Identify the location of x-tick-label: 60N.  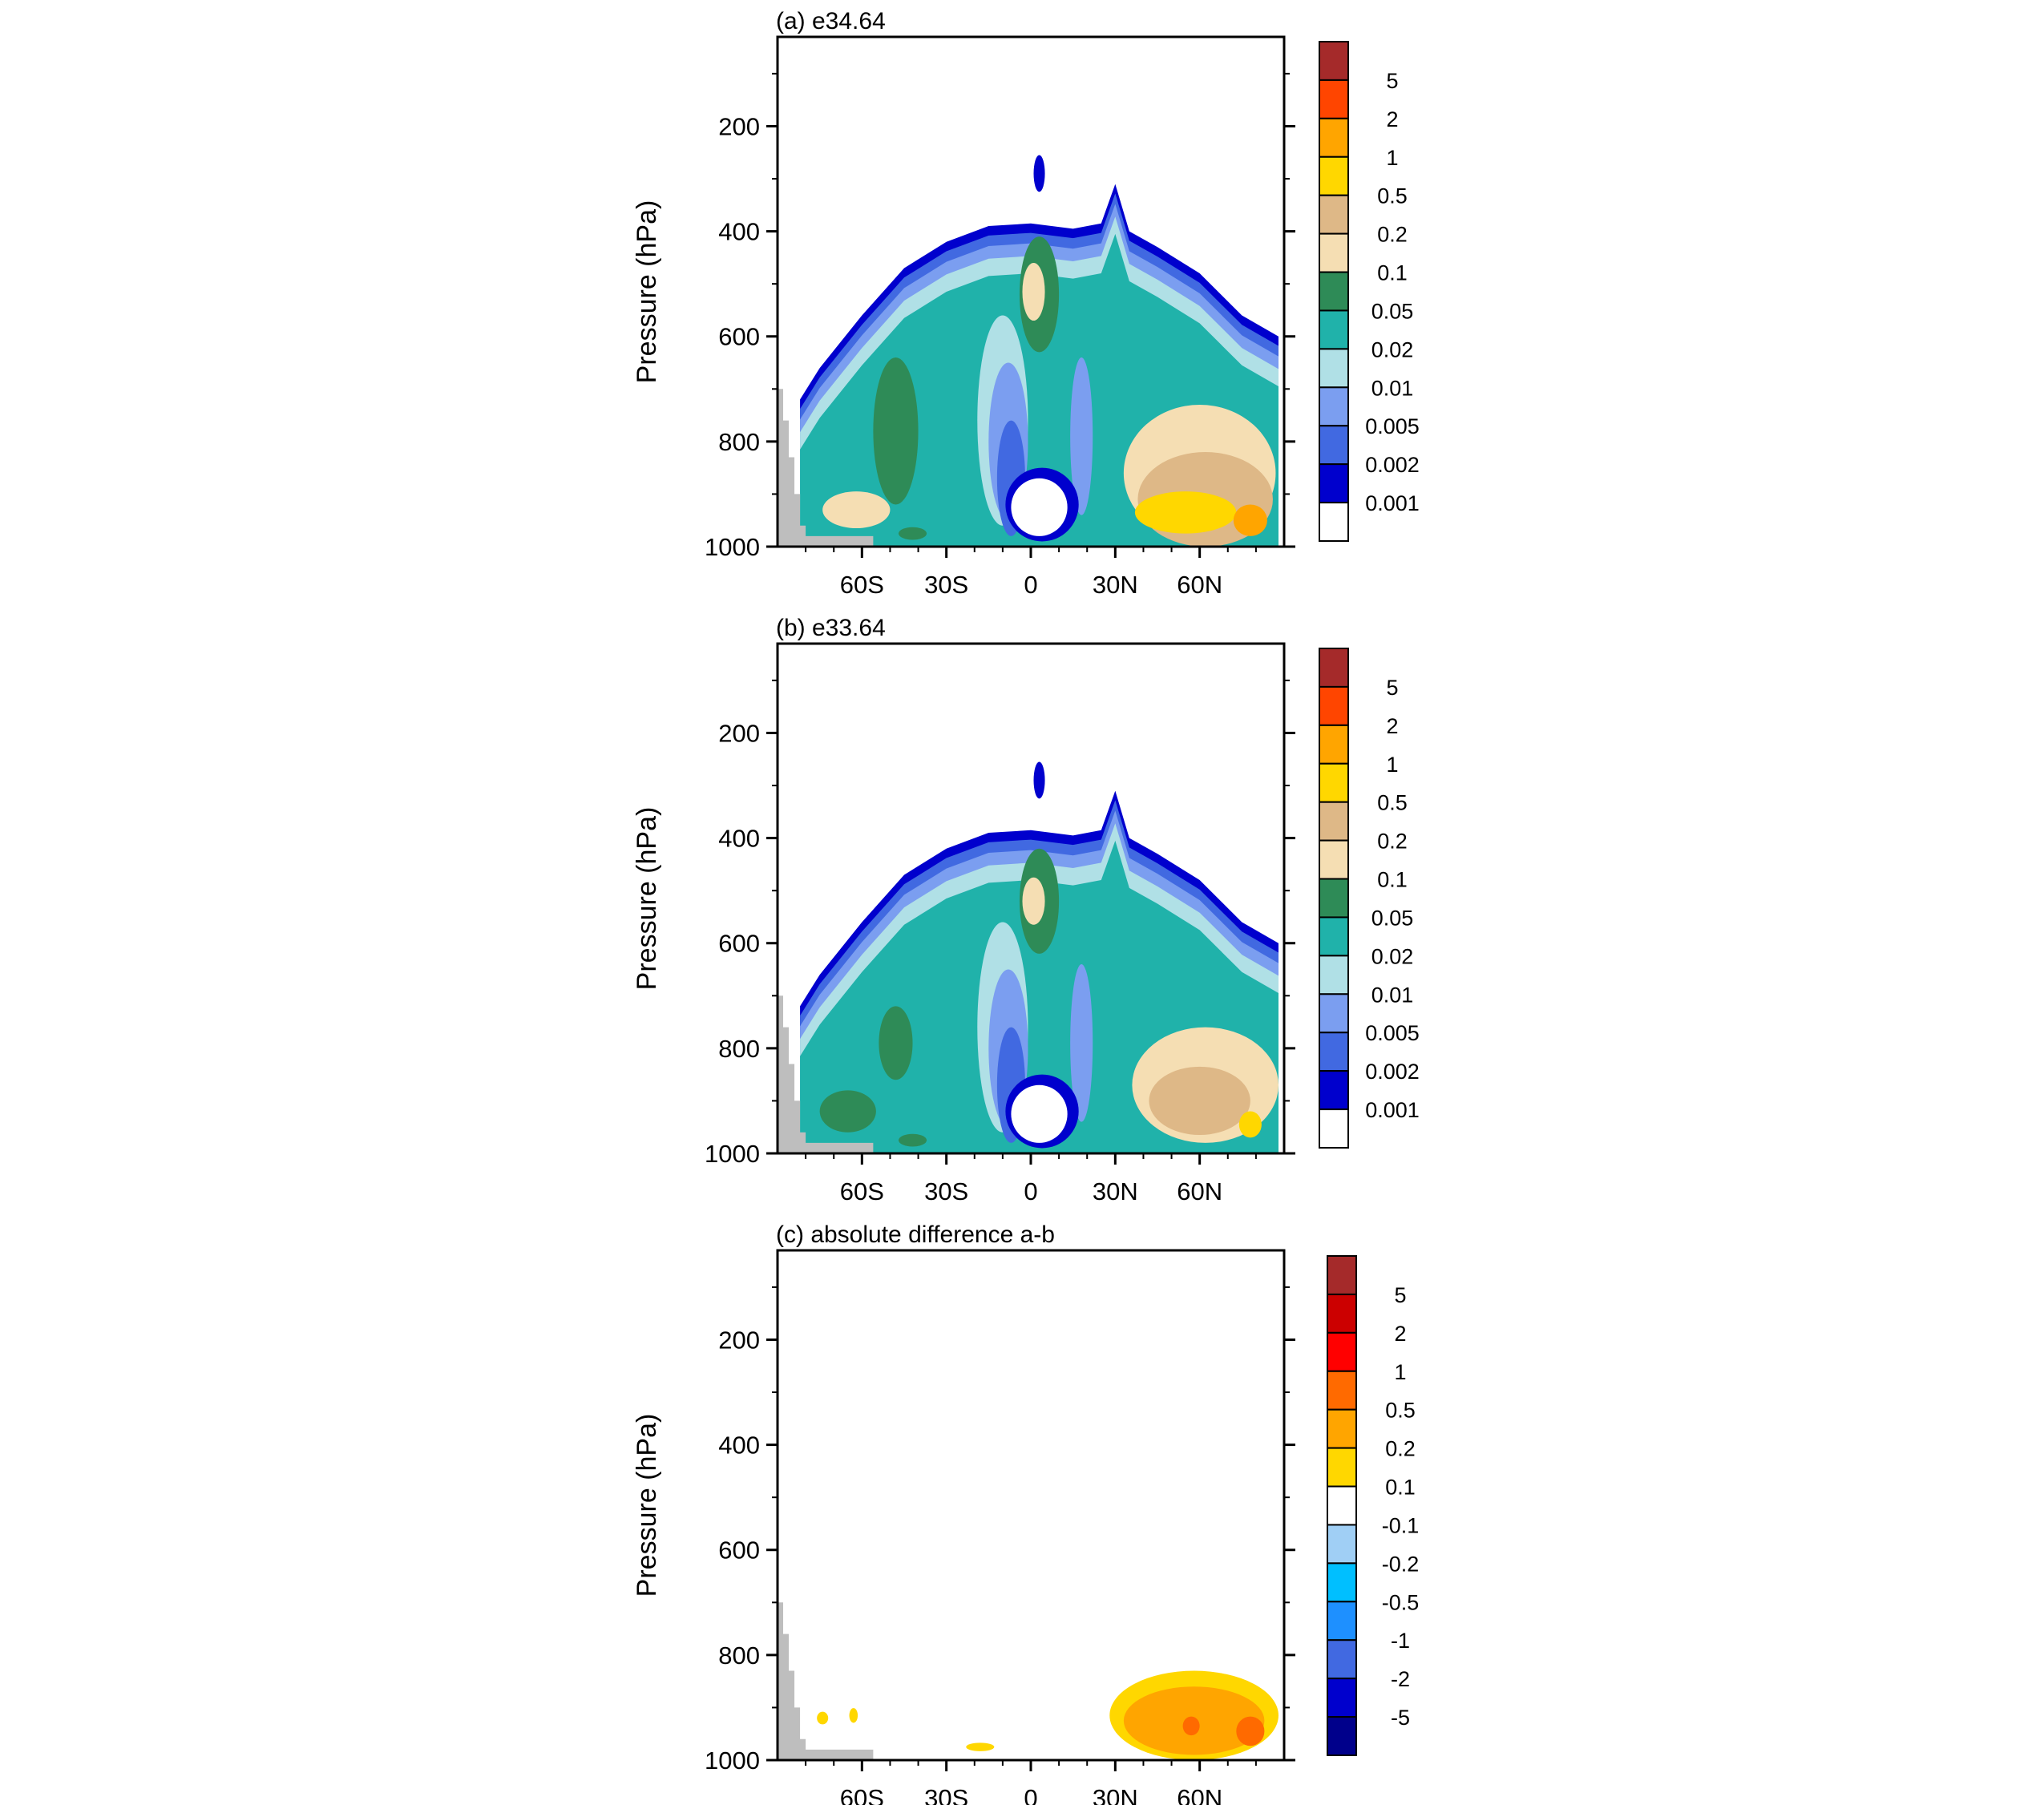
(1199, 1191).